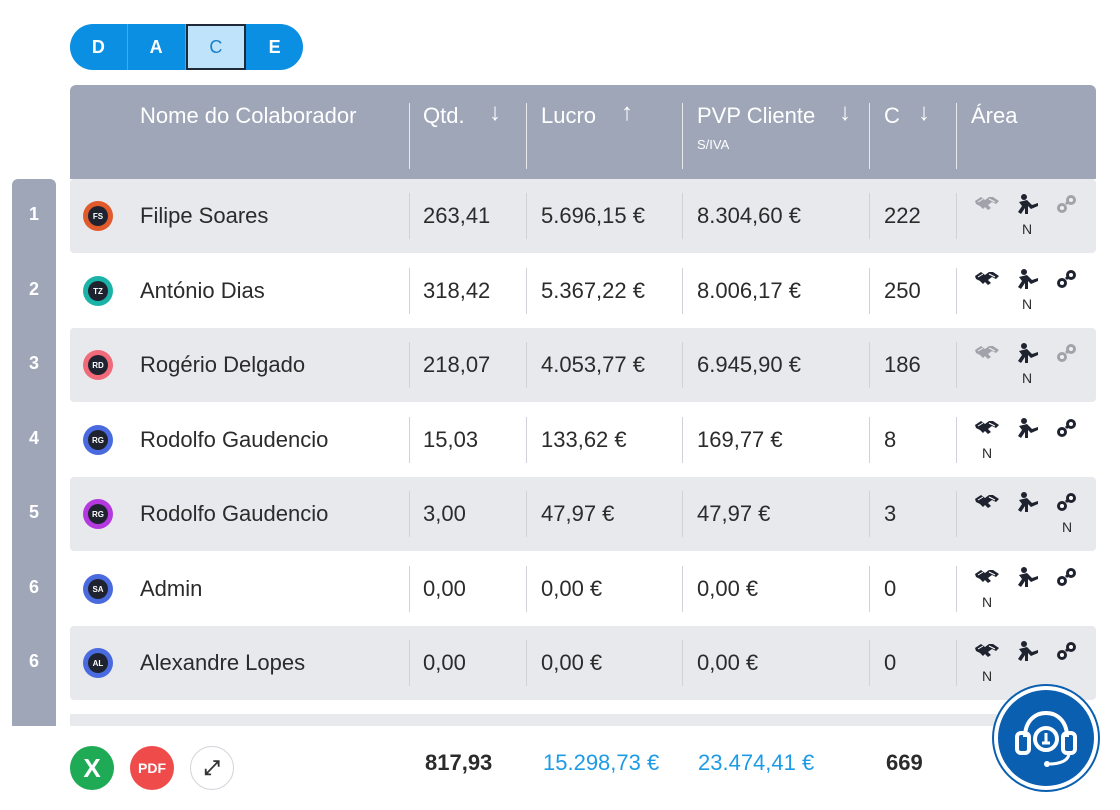 This screenshot has width=1120, height=810. What do you see at coordinates (587, 113) in the screenshot?
I see `column-header-lucro: Lucro ↑` at bounding box center [587, 113].